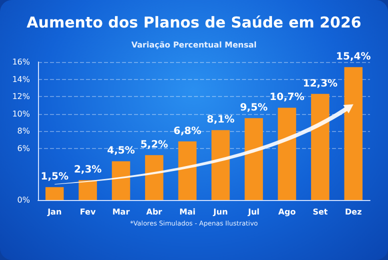  What do you see at coordinates (287, 212) in the screenshot?
I see `x-tick-label: Ago` at bounding box center [287, 212].